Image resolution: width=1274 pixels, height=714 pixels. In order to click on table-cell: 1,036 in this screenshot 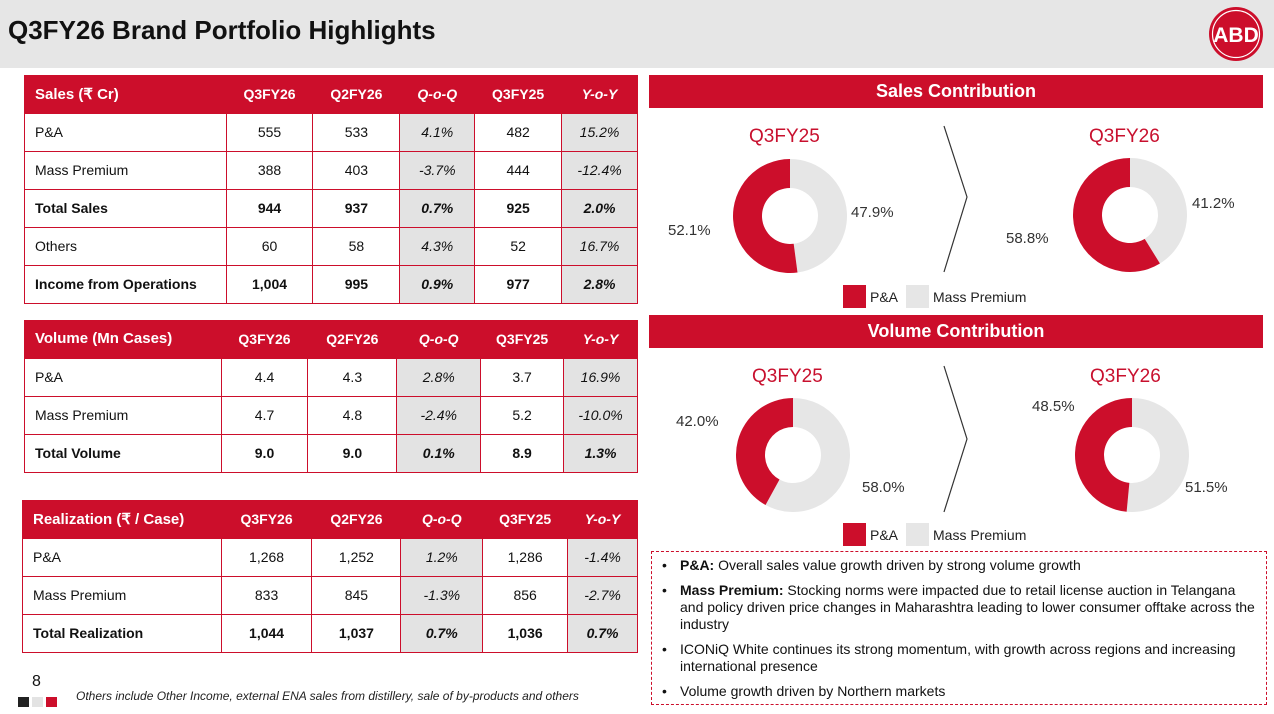, I will do `click(525, 633)`.